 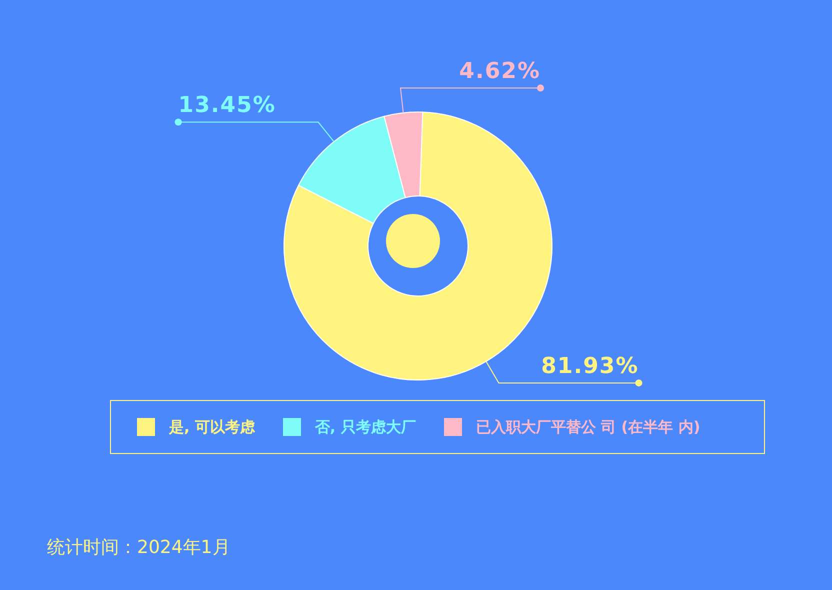 I want to click on text: 统计时间：2024年1月, so click(x=138, y=547).